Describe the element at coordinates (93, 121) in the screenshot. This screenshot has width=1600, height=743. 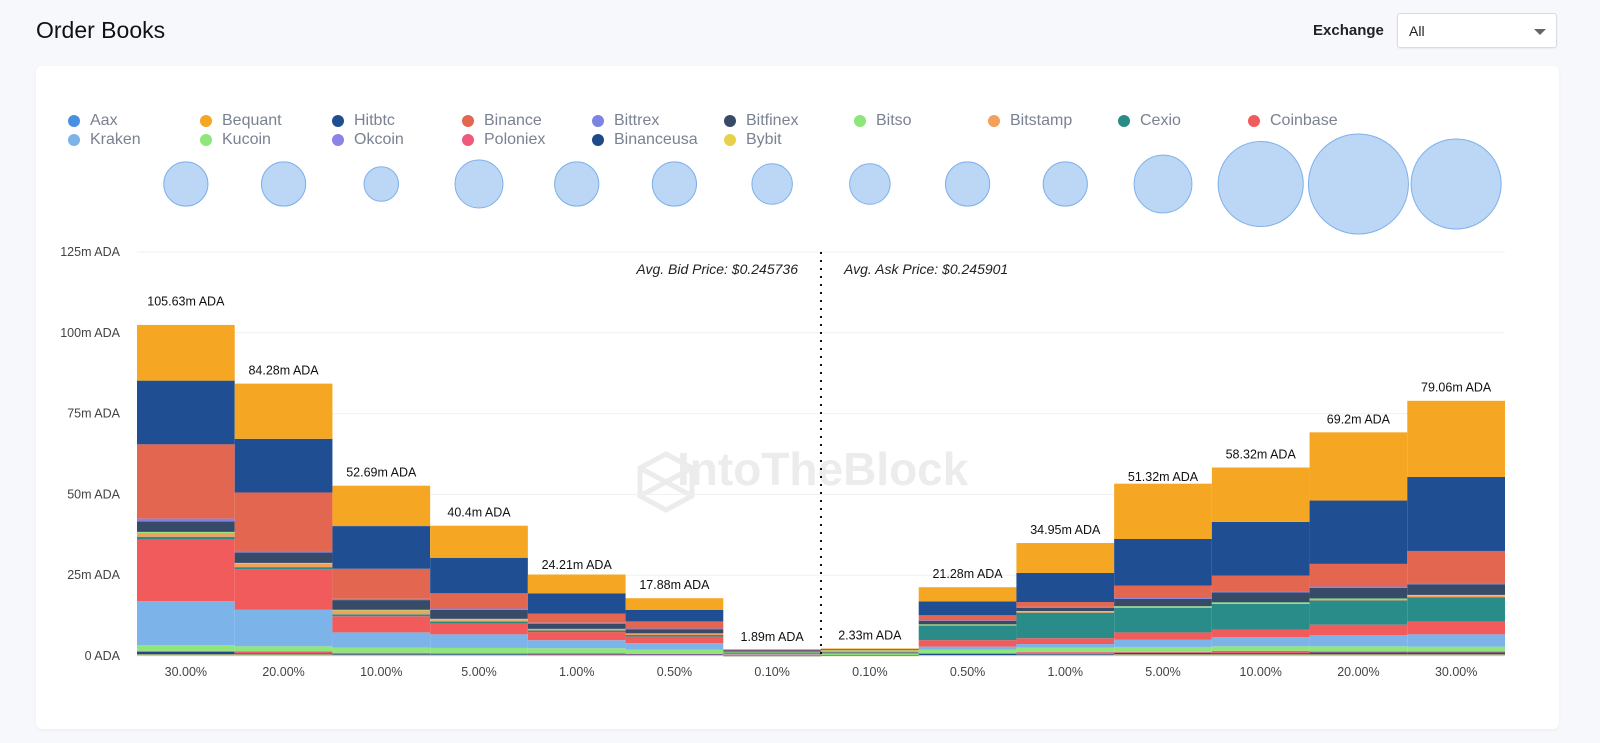
I see `legend-item-aax: Aax` at that location.